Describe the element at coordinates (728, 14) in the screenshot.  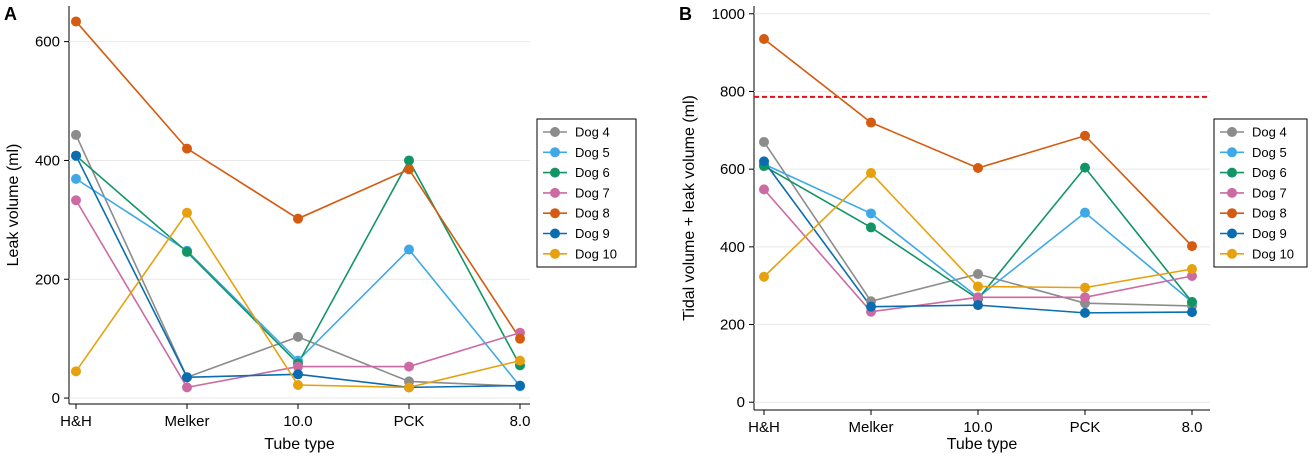
I see `panel-b-y-tick-label: 1000` at that location.